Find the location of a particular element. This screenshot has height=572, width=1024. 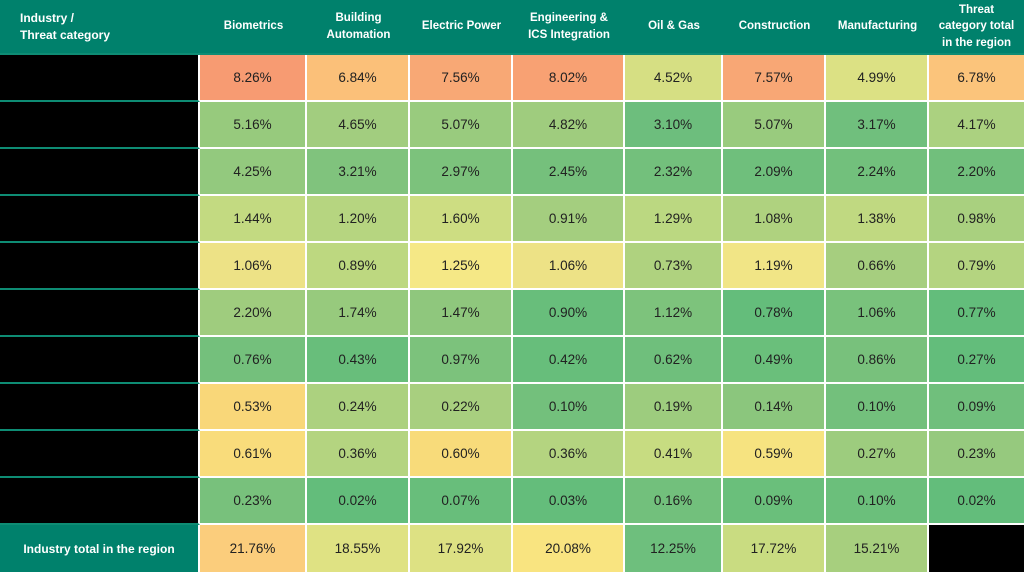

heatmap-cell: 0.41% is located at coordinates (674, 454).